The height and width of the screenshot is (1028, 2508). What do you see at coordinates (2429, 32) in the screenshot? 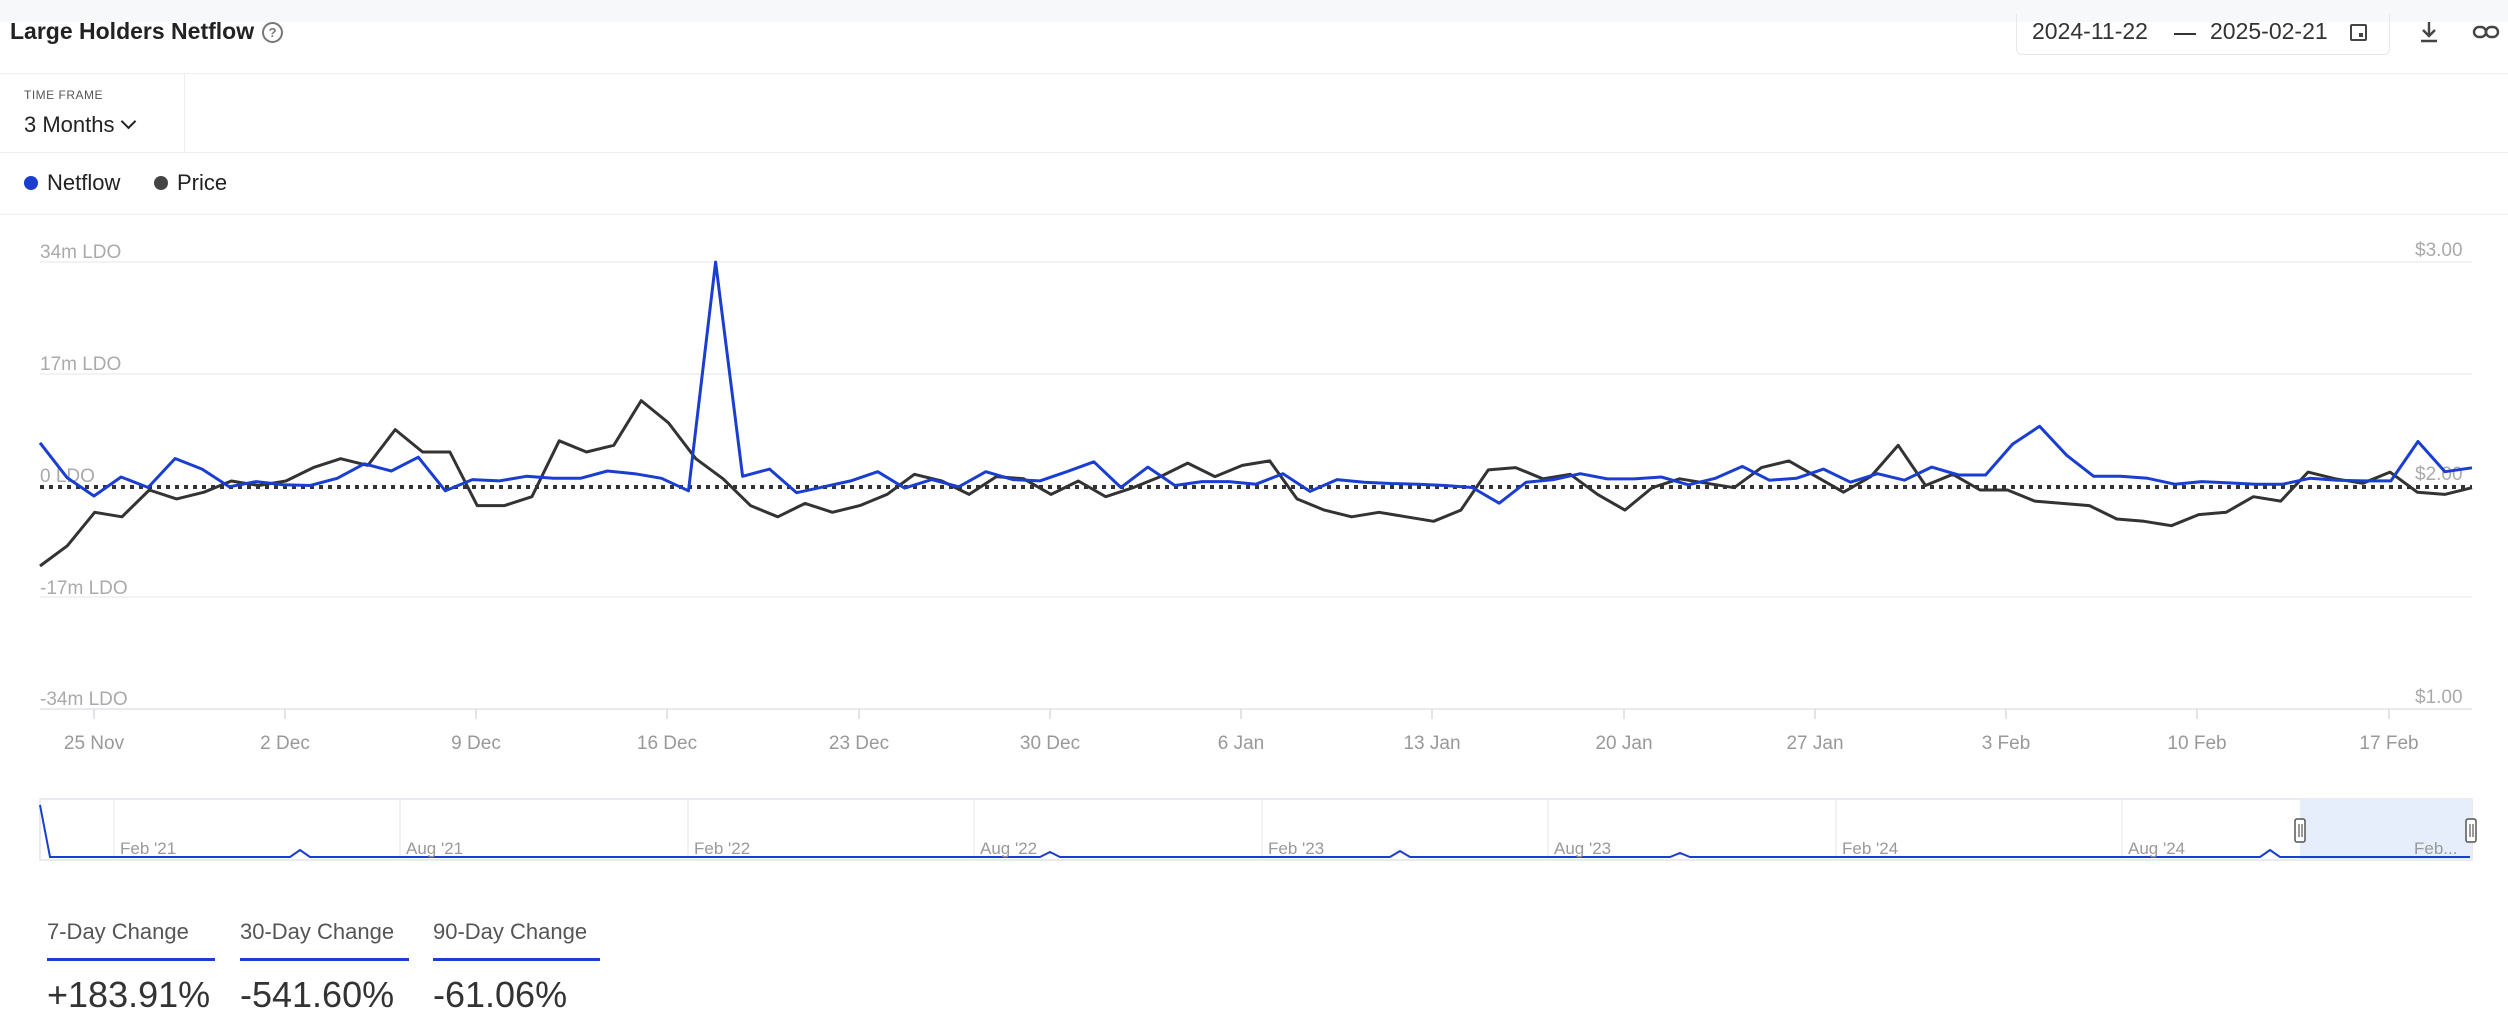
I see `download-icon` at bounding box center [2429, 32].